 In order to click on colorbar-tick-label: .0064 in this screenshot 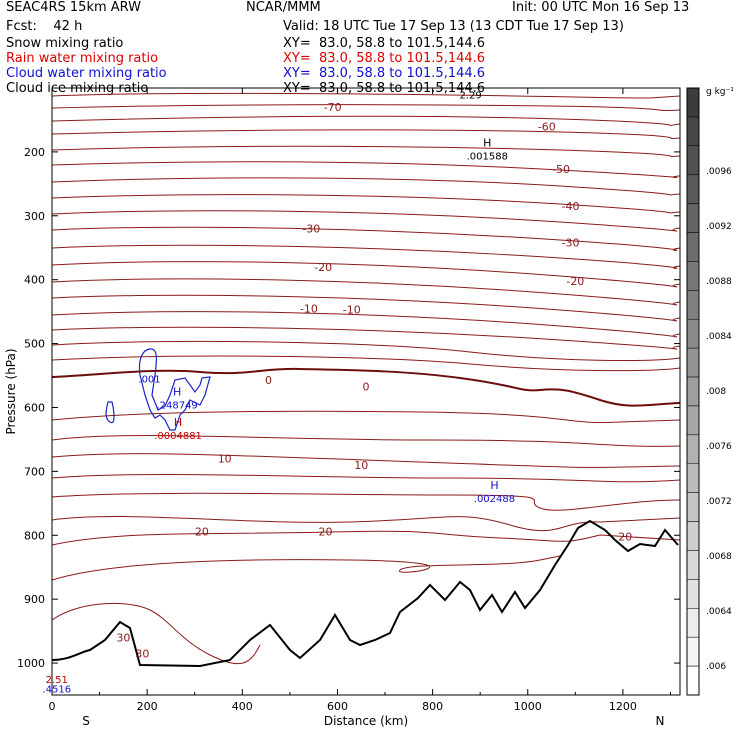, I will do `click(719, 612)`.